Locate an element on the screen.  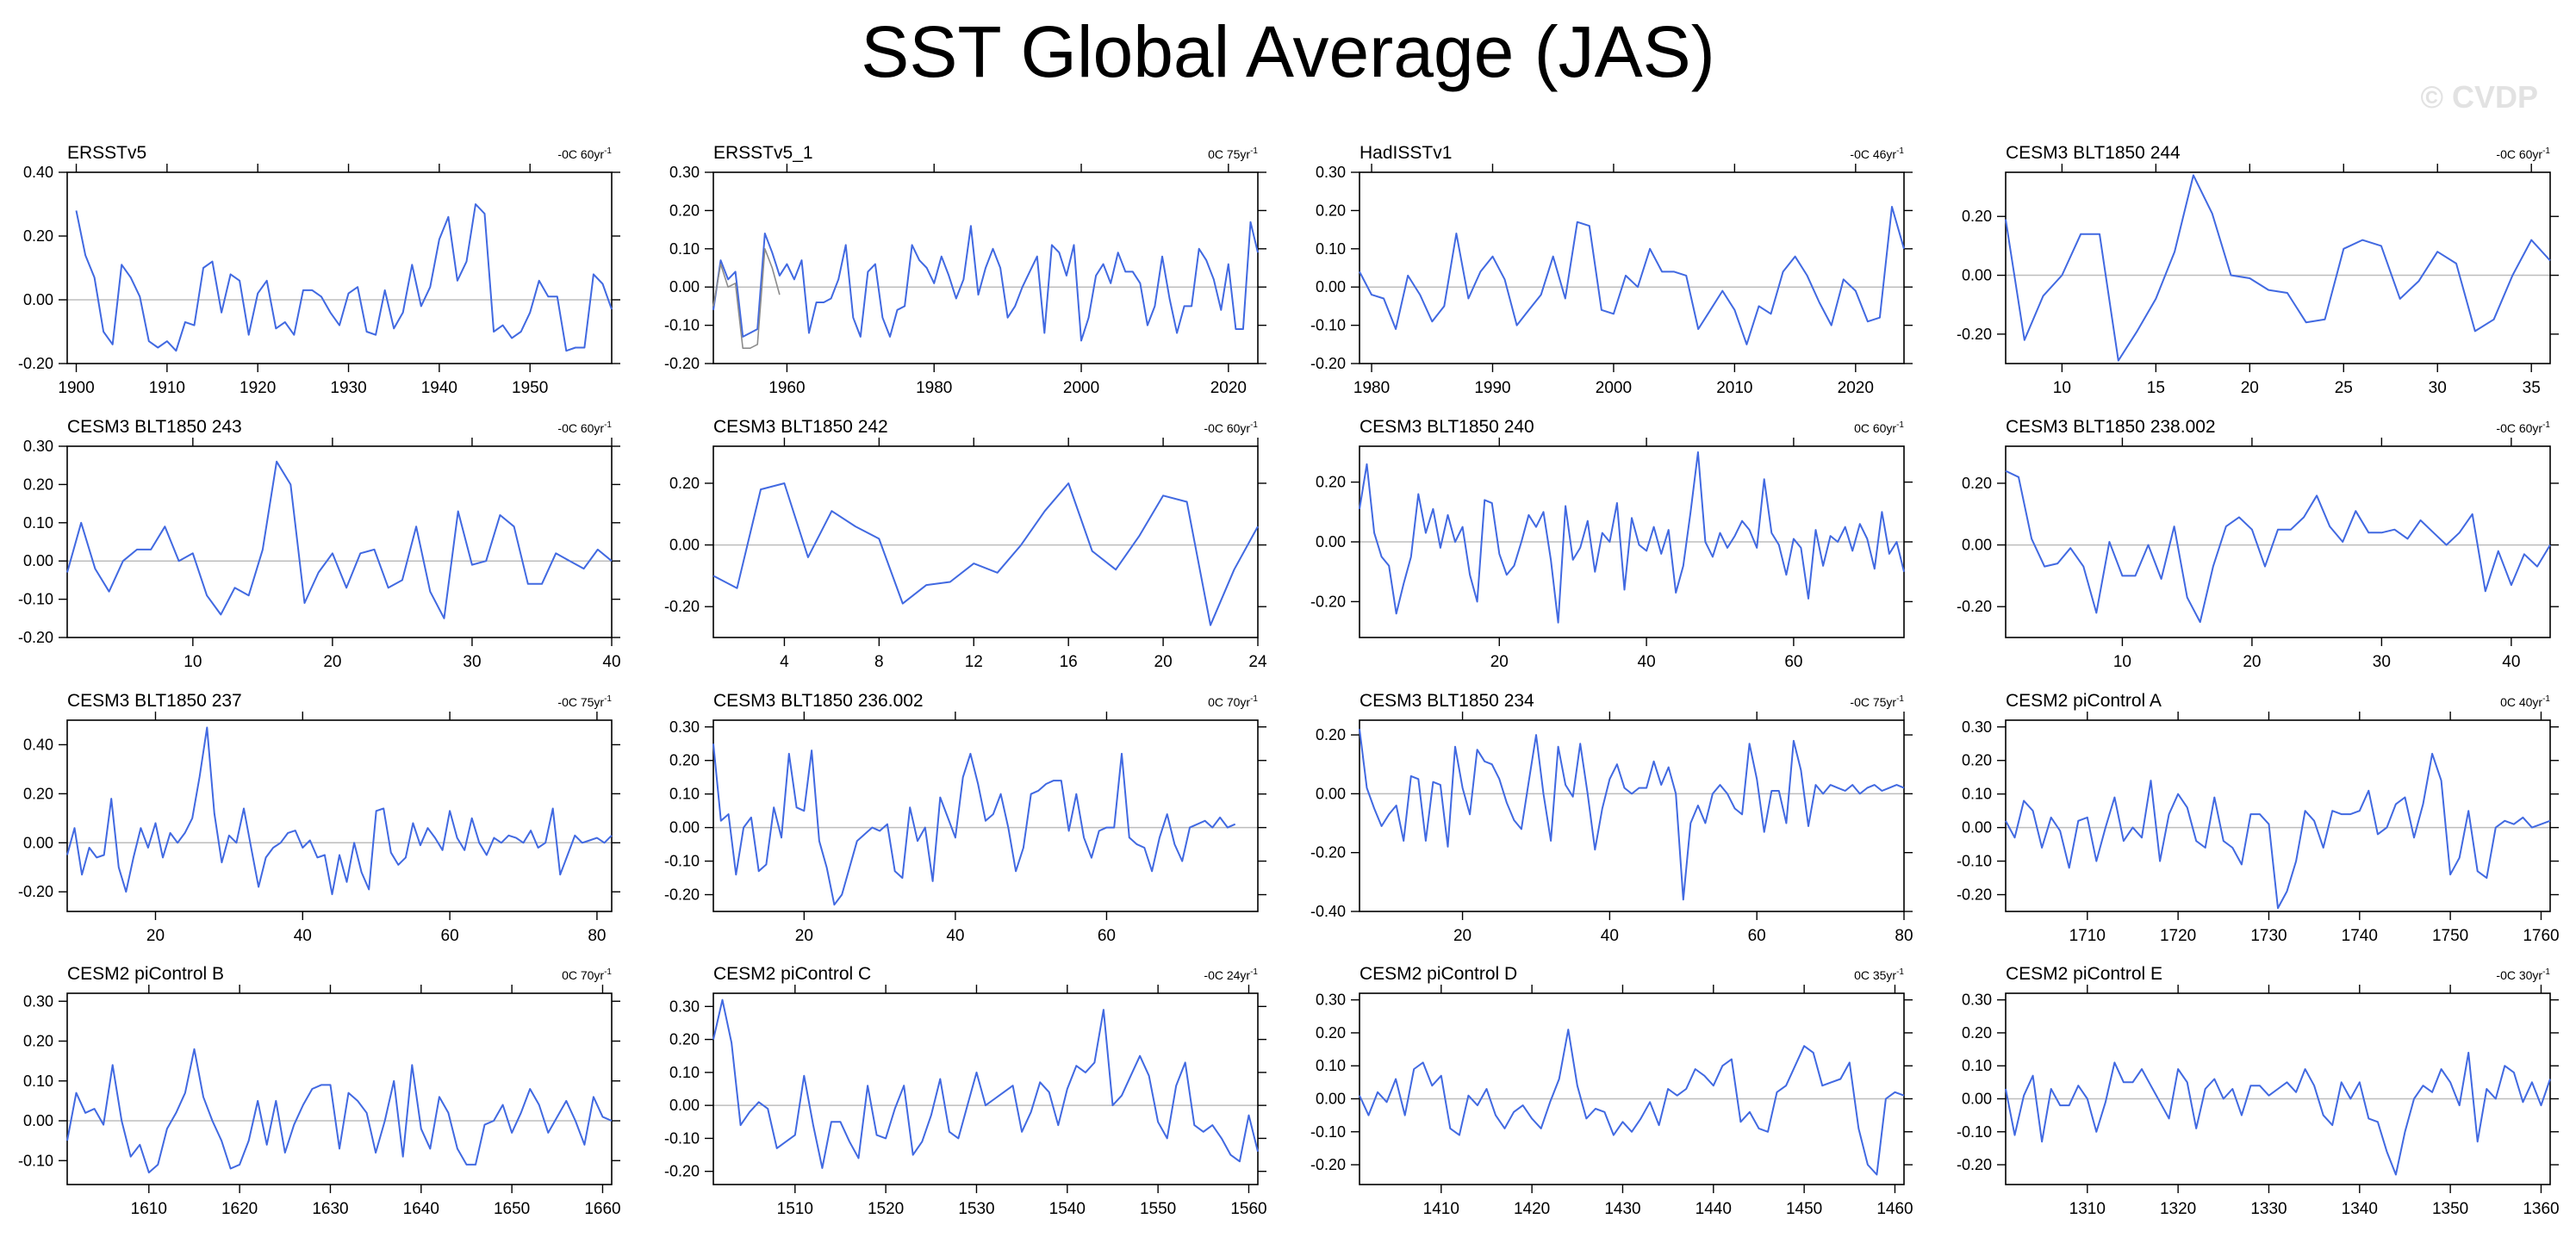
x-tick-label: 1560 is located at coordinates (1248, 1209).